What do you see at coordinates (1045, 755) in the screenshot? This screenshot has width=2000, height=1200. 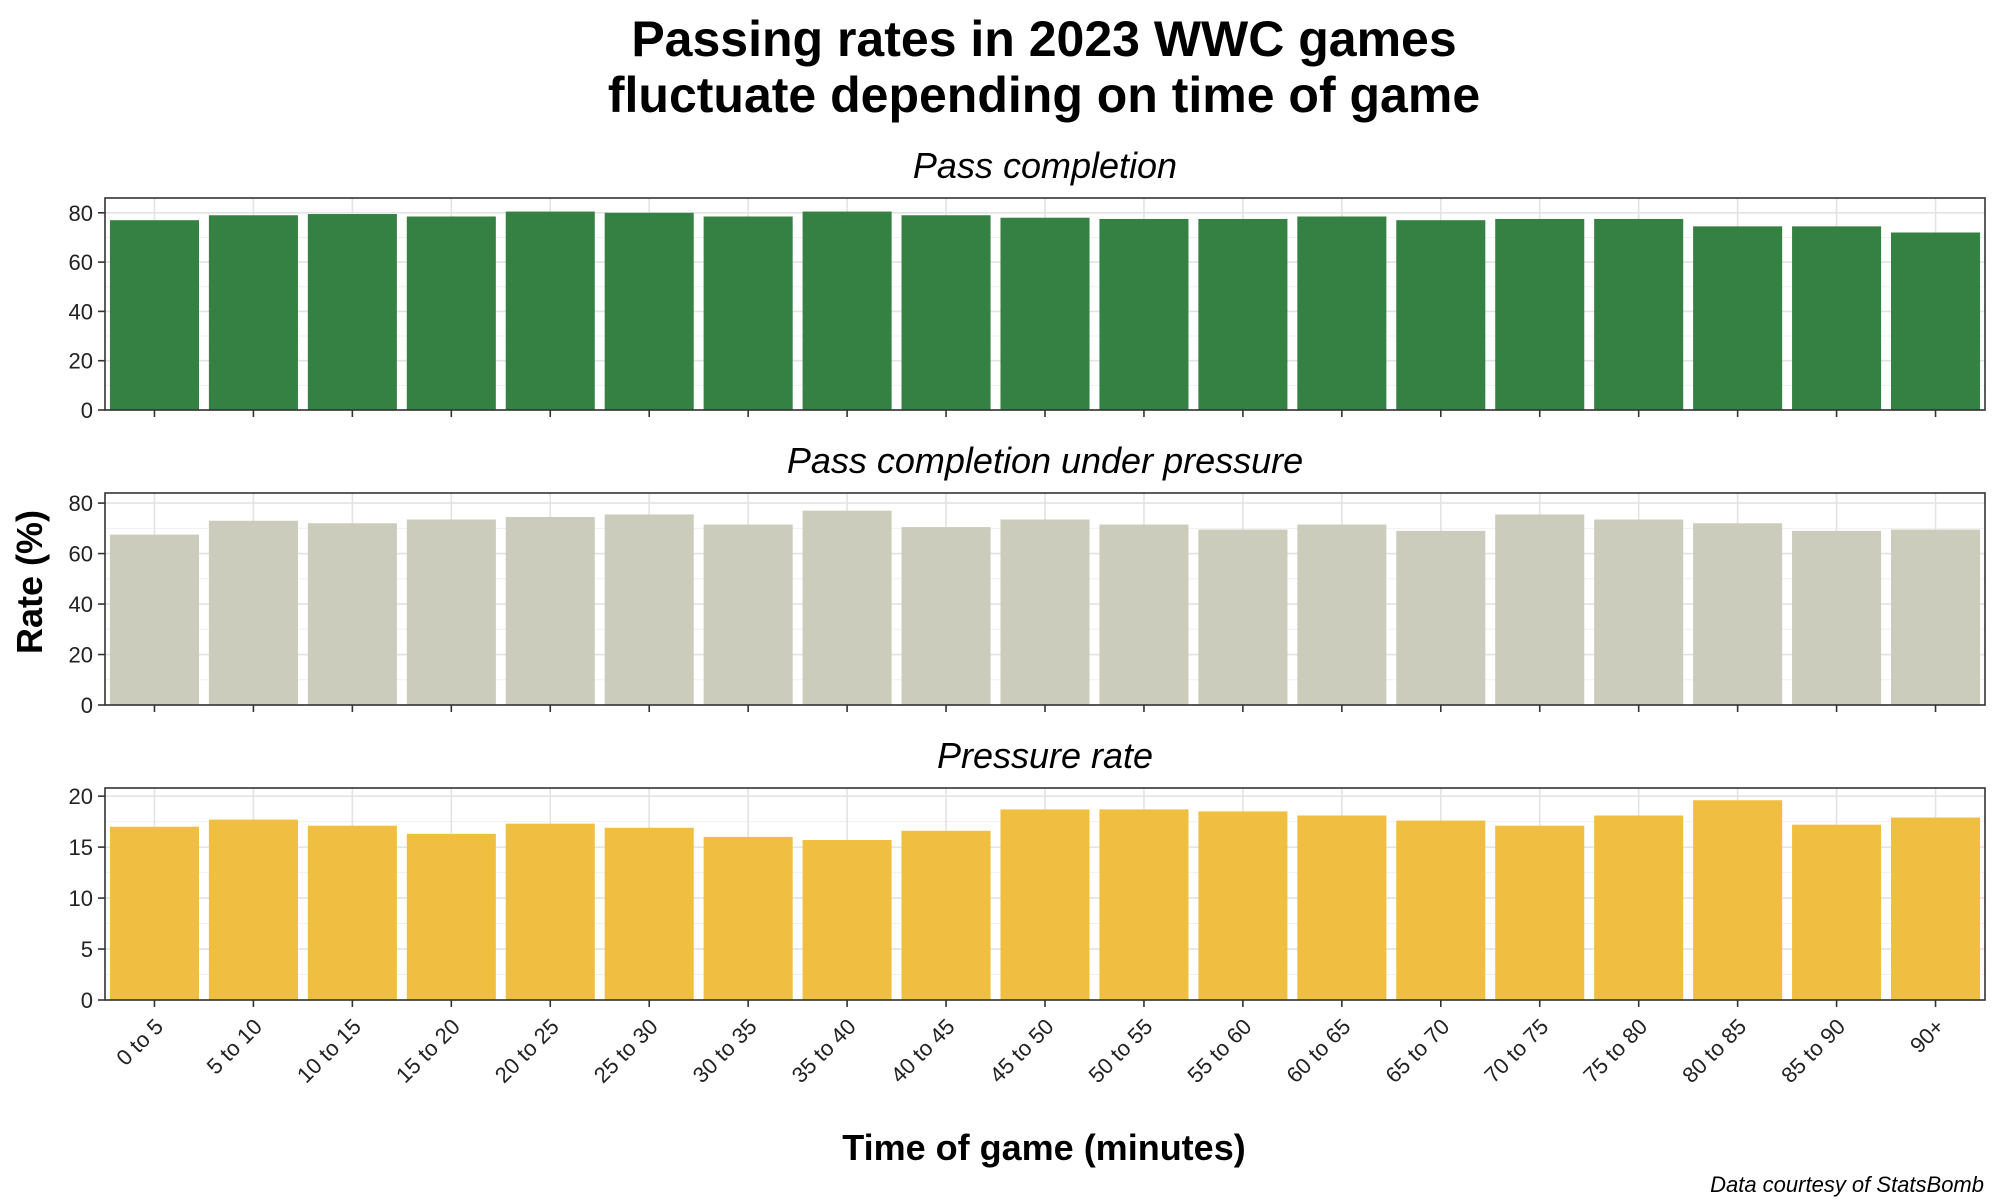 I see `panel-title: Pressure rate` at bounding box center [1045, 755].